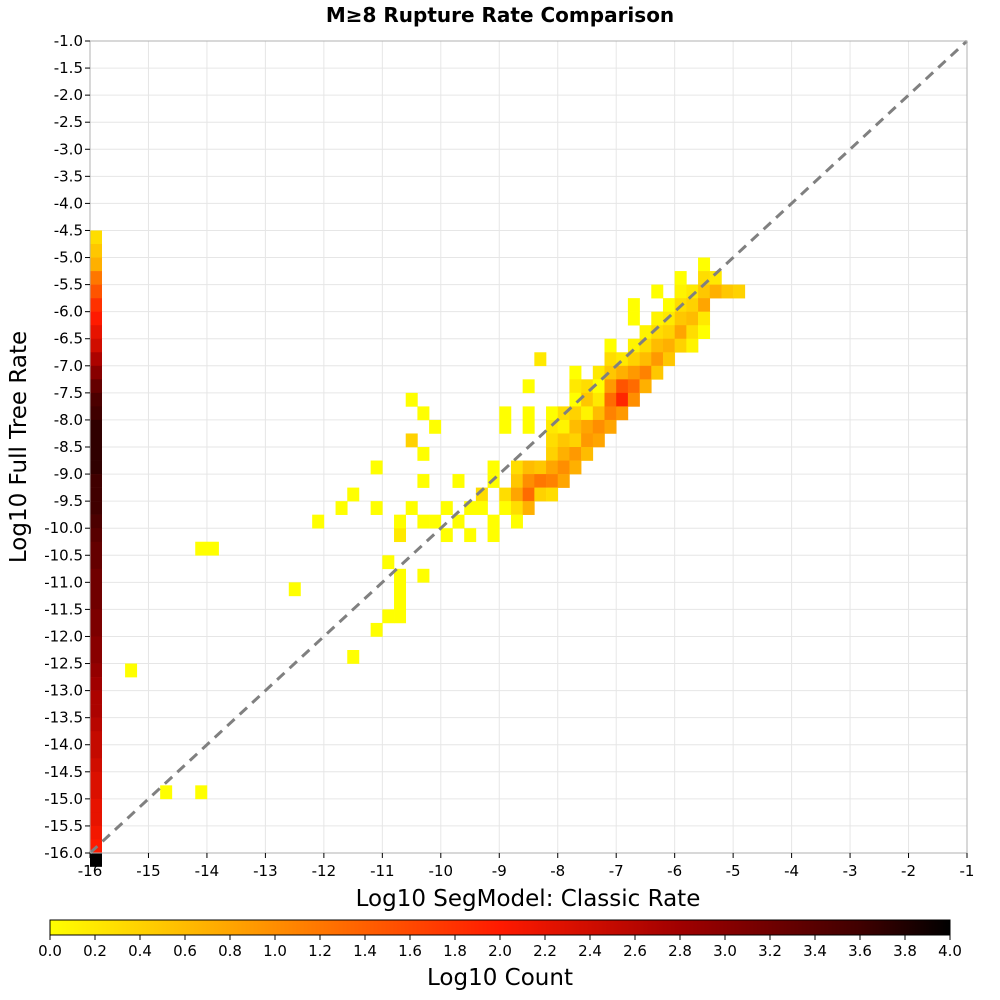 This screenshot has height=1000, width=1000. Describe the element at coordinates (63, 826) in the screenshot. I see `y-tick-label: -15.5` at that location.